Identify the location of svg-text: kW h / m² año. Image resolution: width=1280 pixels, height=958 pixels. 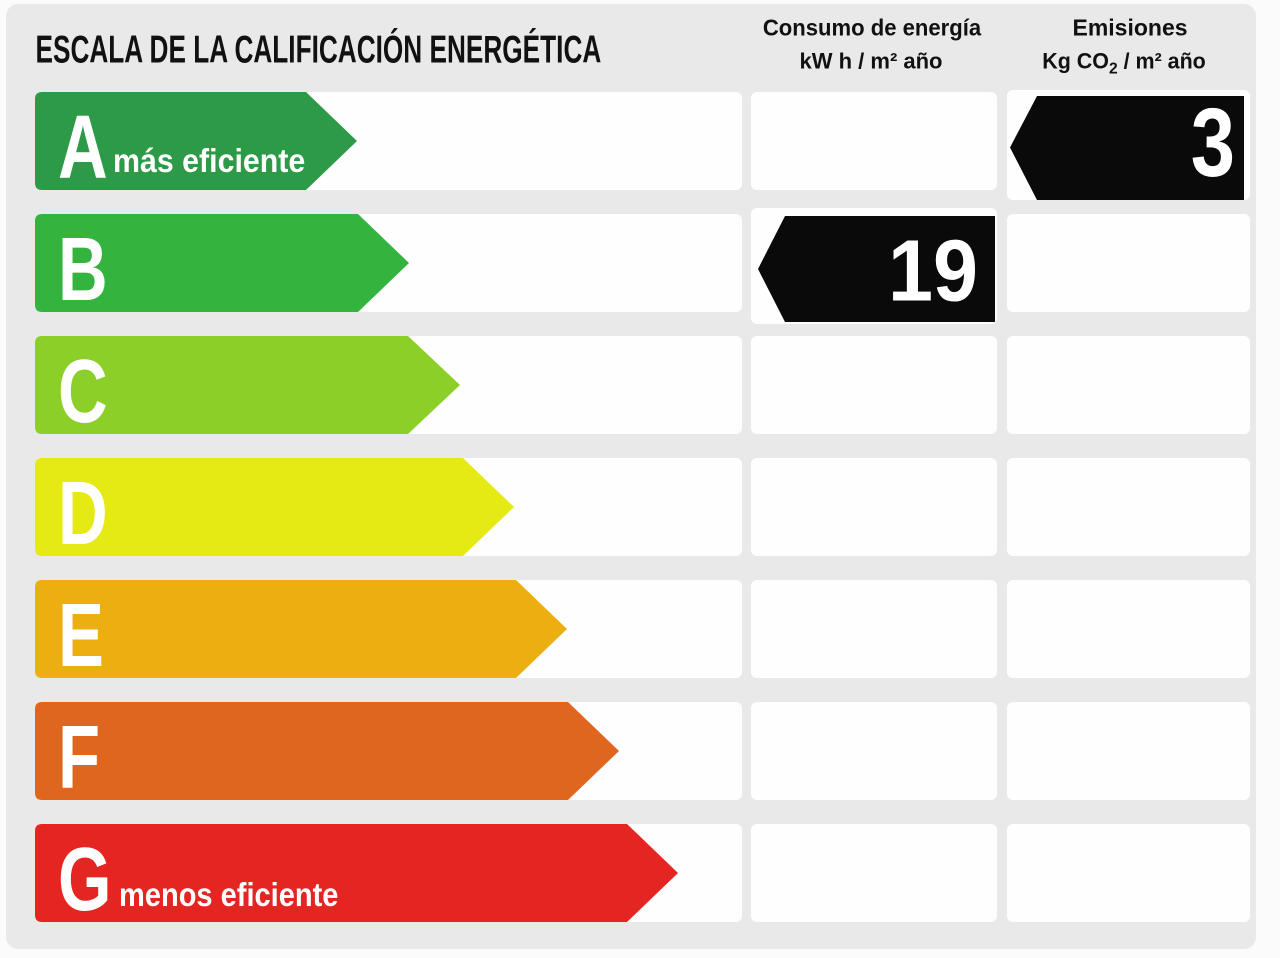
(871, 61).